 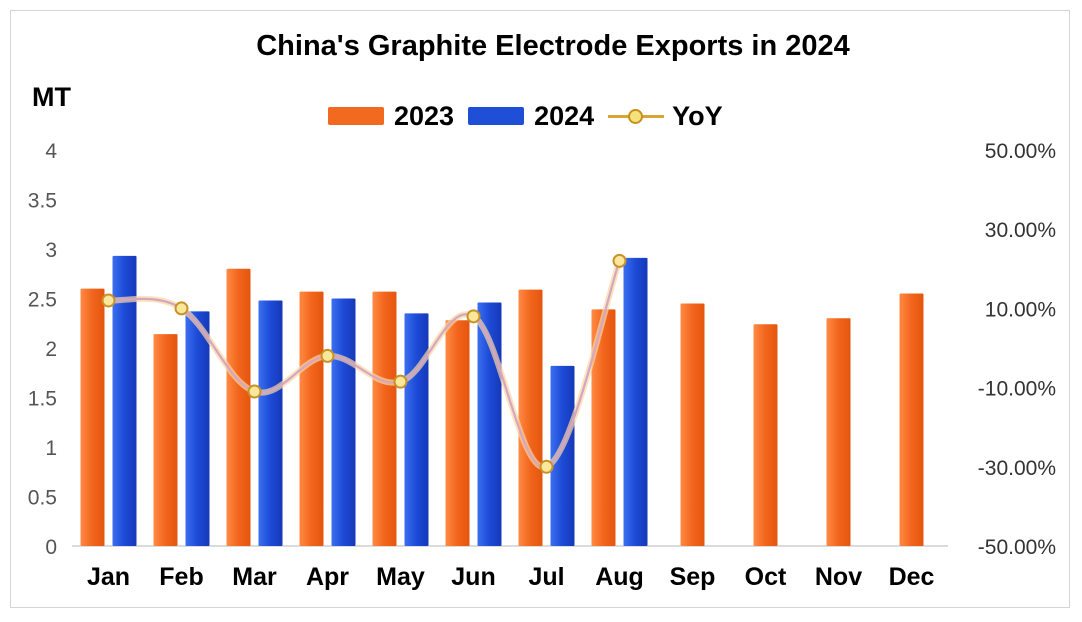 I want to click on x-tick-label: Mar, so click(x=254, y=577).